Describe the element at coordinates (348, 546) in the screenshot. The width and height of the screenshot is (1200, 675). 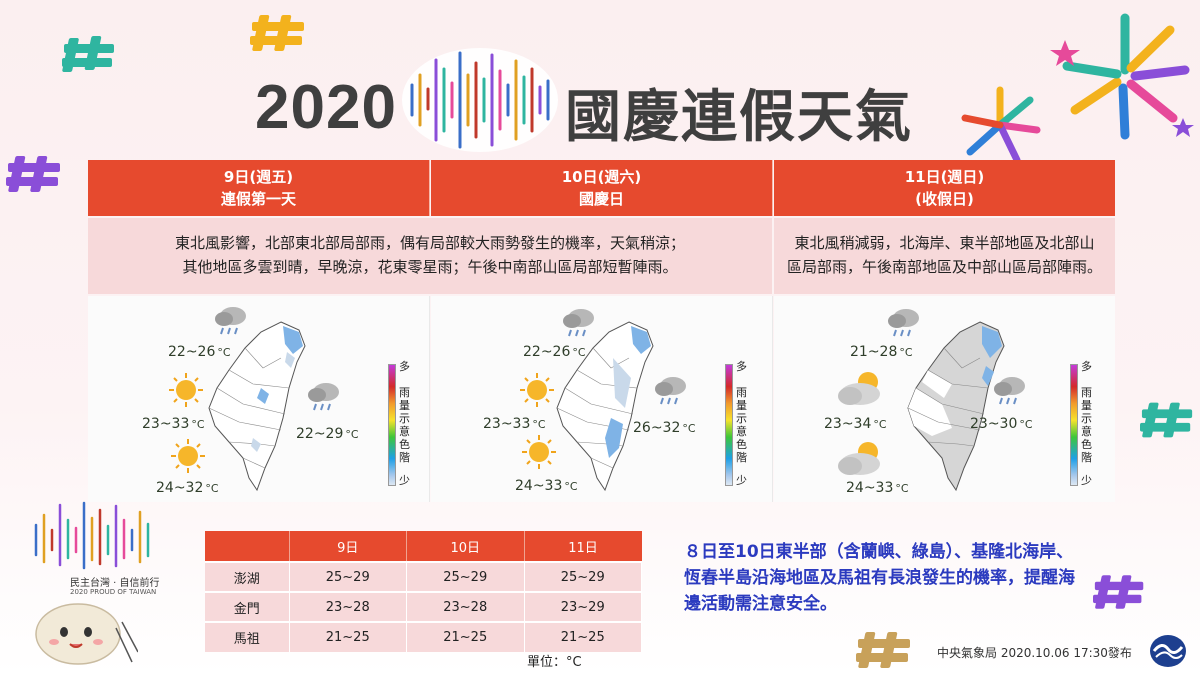
I see `table-header-cell: 9日` at that location.